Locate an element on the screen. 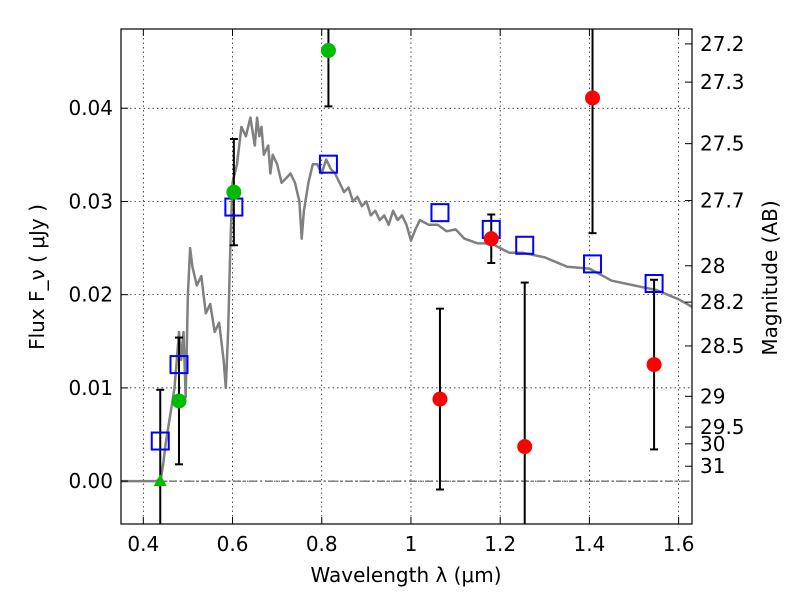  y-axis-title: Flux F_ν ( μJy ) is located at coordinates (37, 277).